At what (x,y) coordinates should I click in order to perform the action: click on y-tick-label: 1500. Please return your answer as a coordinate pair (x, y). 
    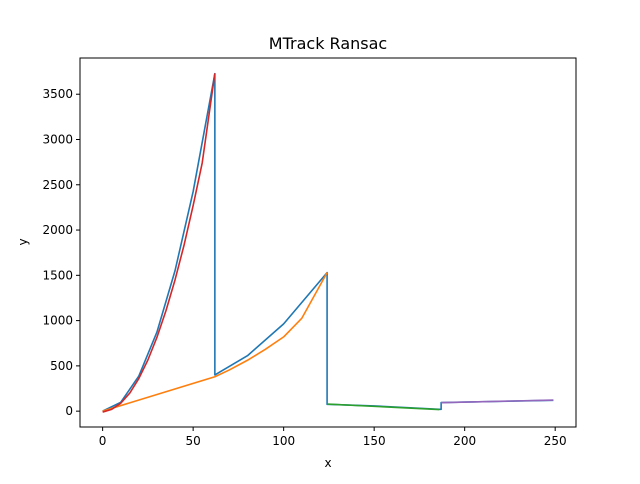
    Looking at the image, I should click on (57, 275).